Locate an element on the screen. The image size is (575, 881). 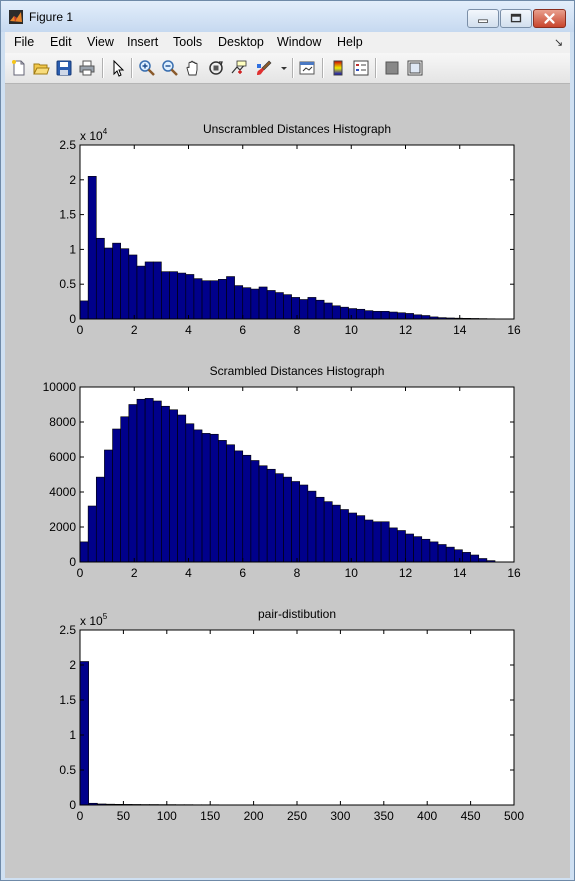
pan-hand-icon is located at coordinates (193, 68).